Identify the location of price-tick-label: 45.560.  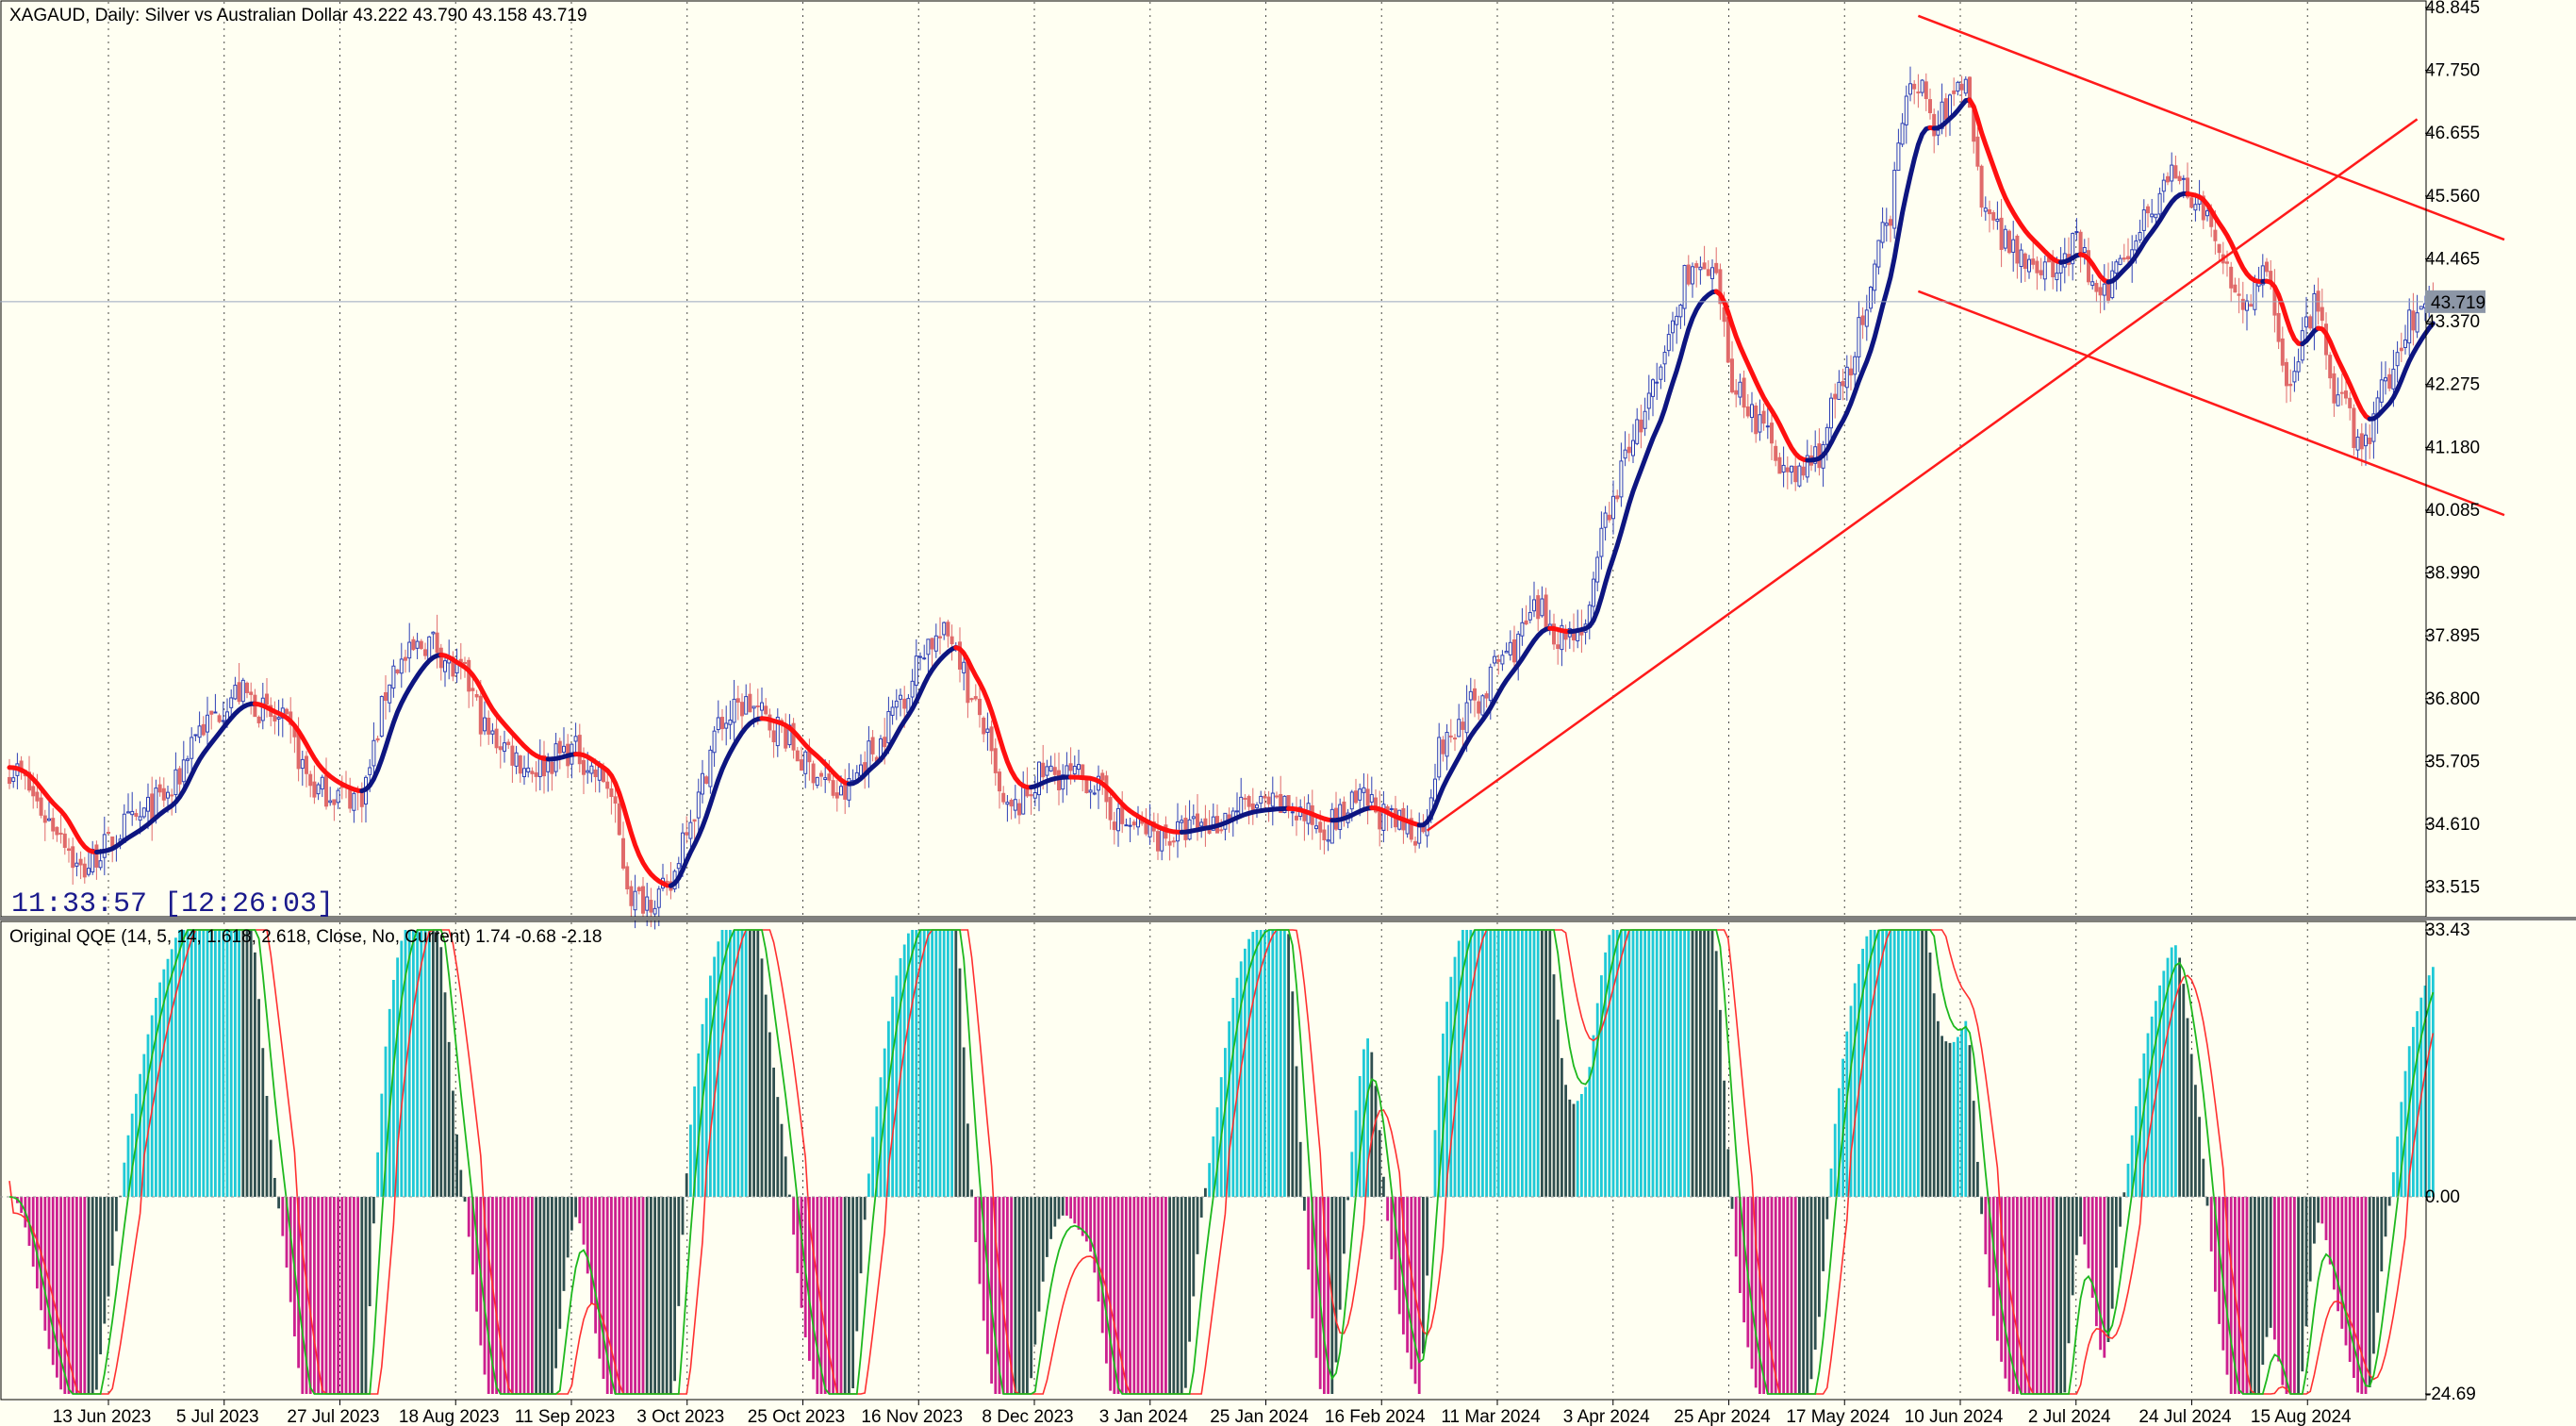
(2452, 197).